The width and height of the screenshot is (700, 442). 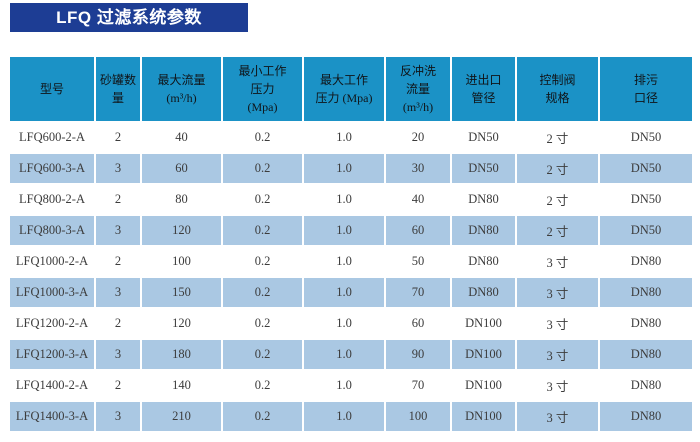 What do you see at coordinates (52, 230) in the screenshot?
I see `cell-model: LFQ800-3-A` at bounding box center [52, 230].